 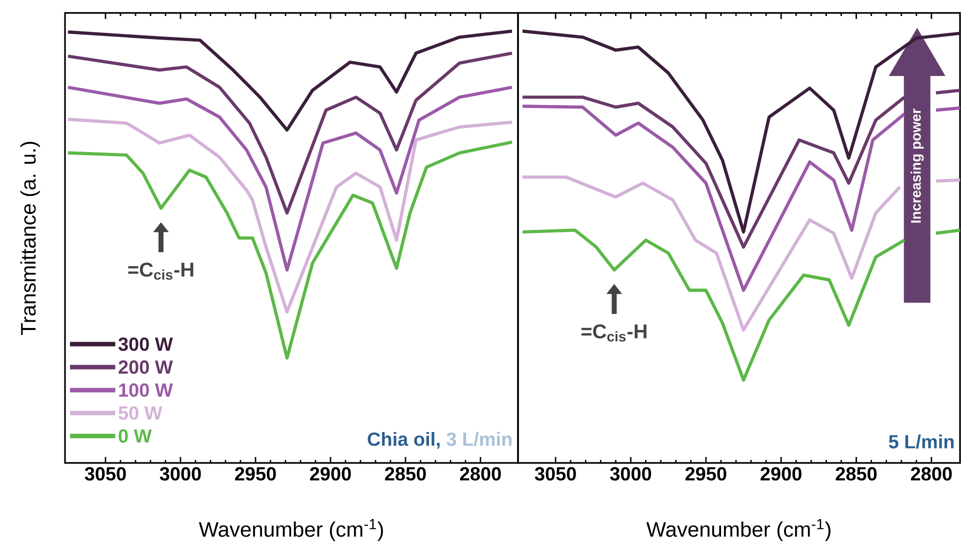 I want to click on legend-label: 100 W, so click(x=146, y=390).